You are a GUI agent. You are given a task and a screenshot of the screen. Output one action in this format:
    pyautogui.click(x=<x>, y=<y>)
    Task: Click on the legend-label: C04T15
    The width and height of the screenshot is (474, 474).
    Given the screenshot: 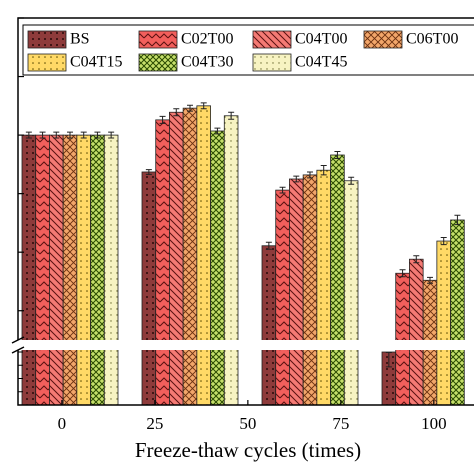 What is the action you would take?
    pyautogui.click(x=96, y=62)
    